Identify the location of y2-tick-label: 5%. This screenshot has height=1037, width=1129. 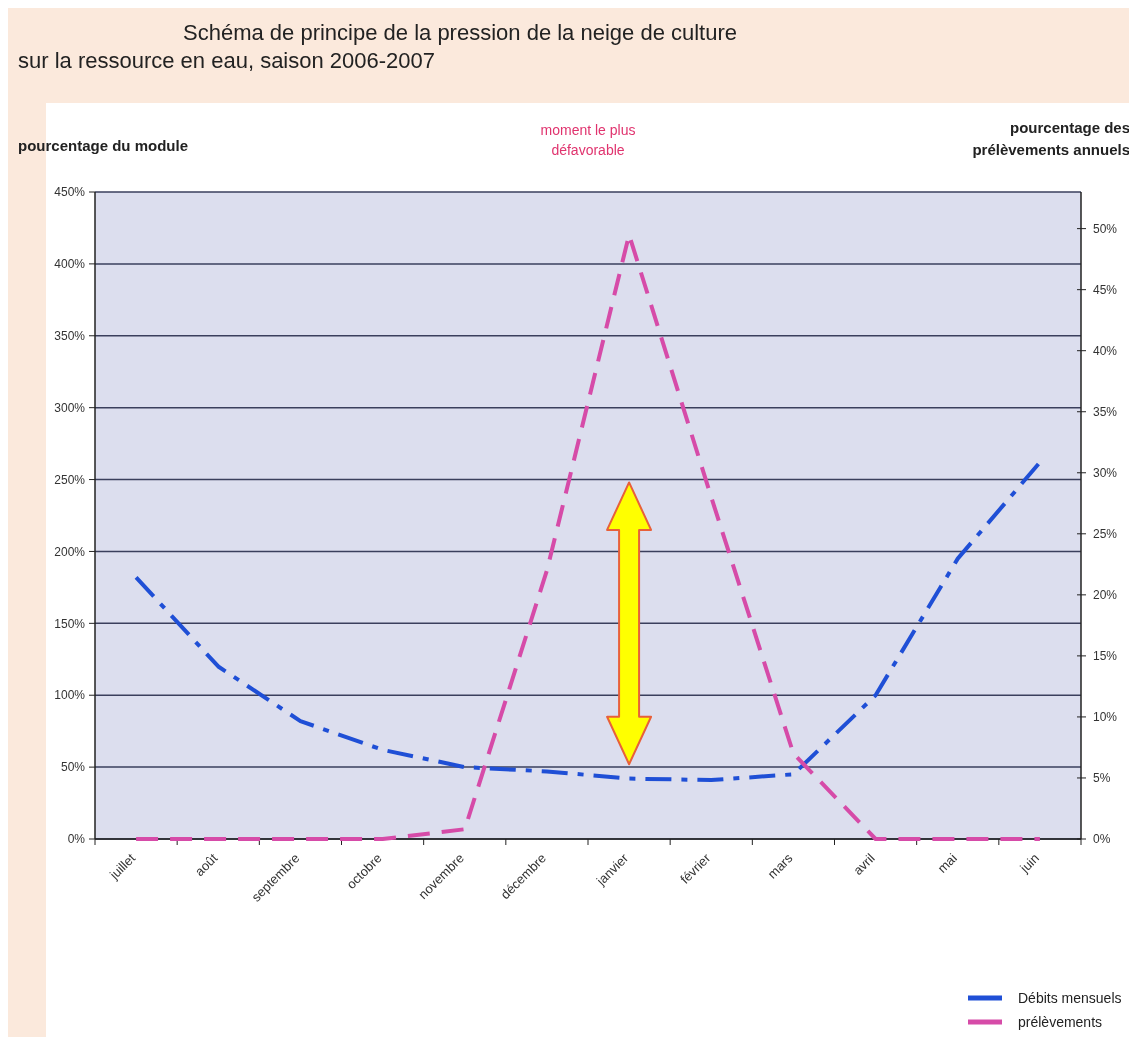
(1102, 778).